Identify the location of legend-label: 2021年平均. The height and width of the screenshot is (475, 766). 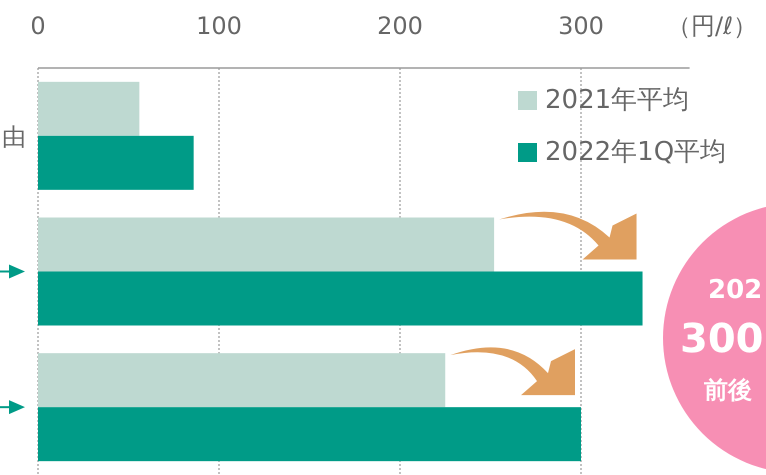
(617, 100).